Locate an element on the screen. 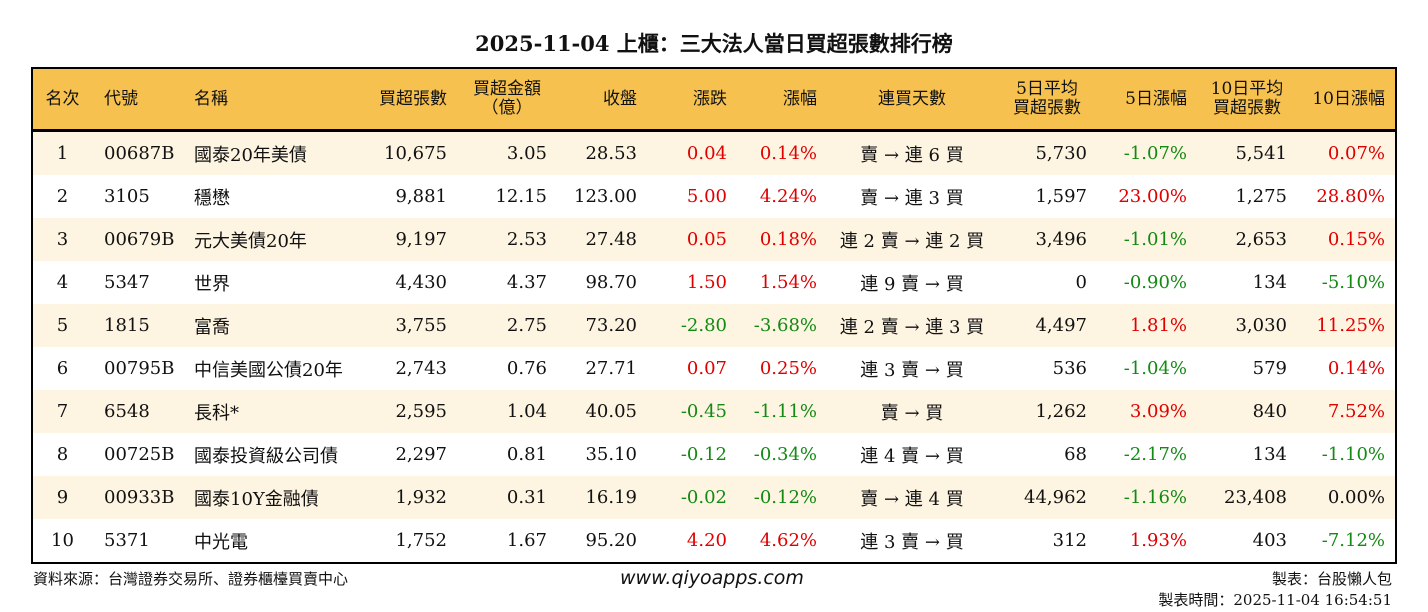  cell-change: 0.04 is located at coordinates (706, 153).